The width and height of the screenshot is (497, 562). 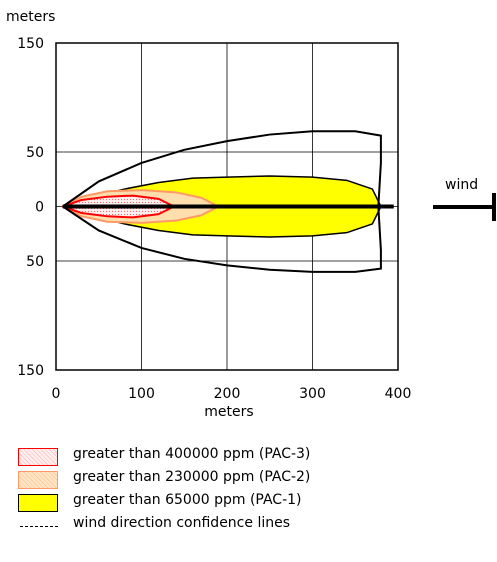 What do you see at coordinates (141, 394) in the screenshot?
I see `x-tick-label: 100` at bounding box center [141, 394].